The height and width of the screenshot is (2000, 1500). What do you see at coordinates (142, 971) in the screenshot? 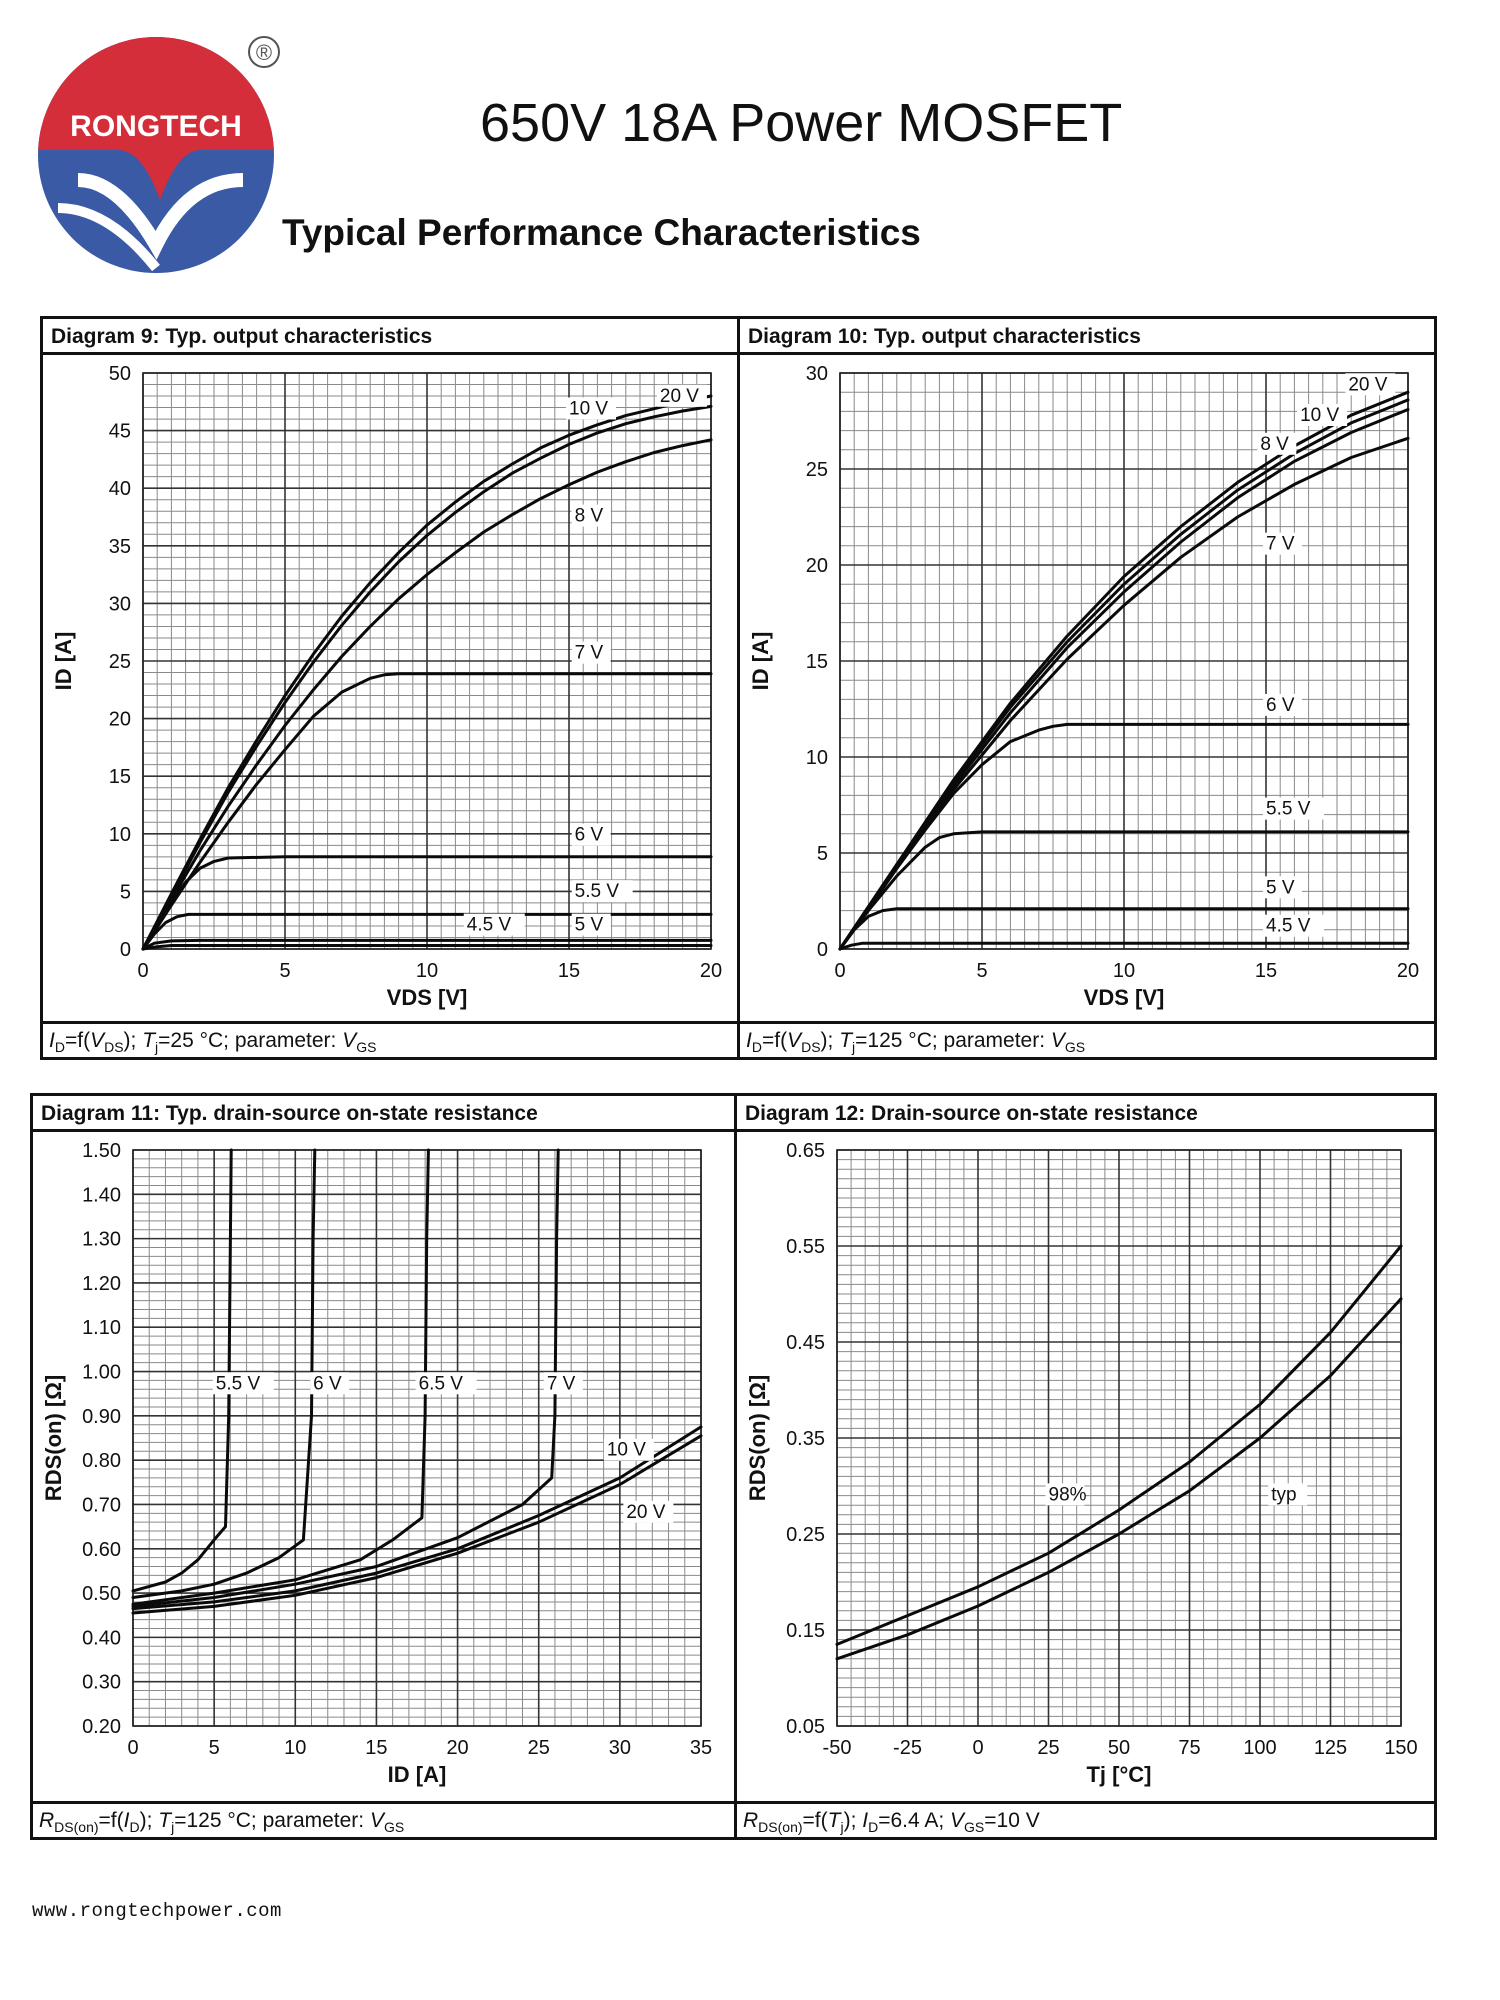
I see `diagram-9-x-tick-label: 0` at bounding box center [142, 971].